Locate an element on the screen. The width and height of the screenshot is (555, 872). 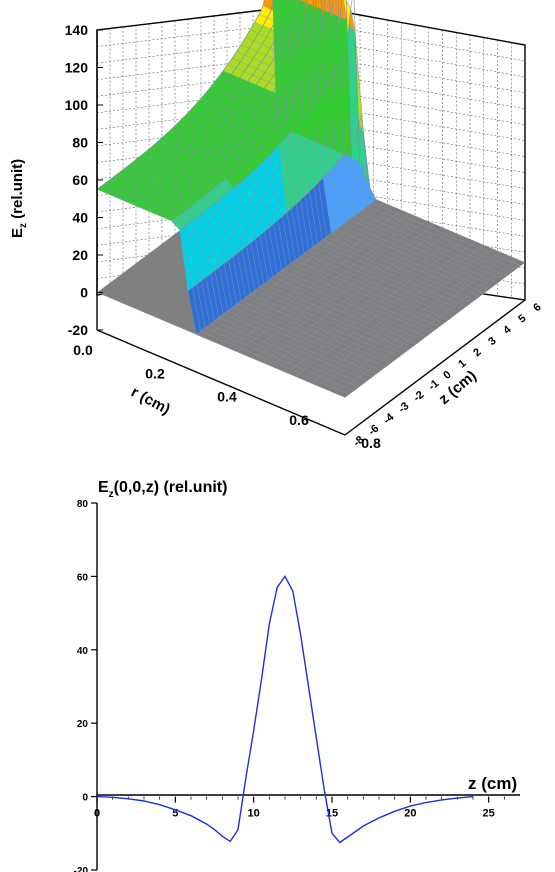
line-chart-title: Ez(0,0,z) (rel.unit) is located at coordinates (162, 489).